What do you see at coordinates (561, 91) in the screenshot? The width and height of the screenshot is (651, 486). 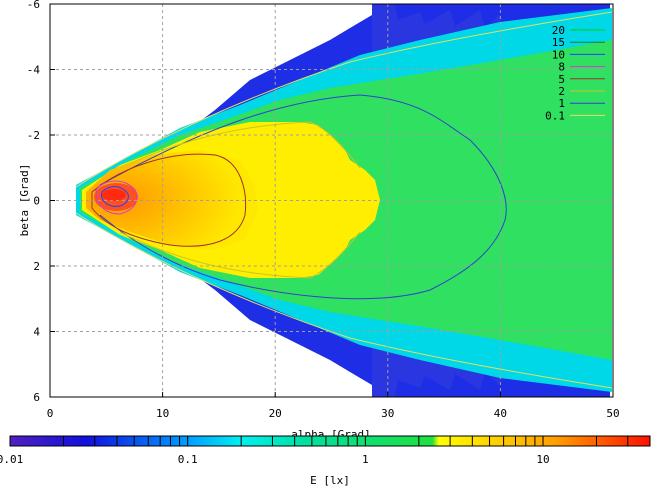 I see `legend-label: 2` at bounding box center [561, 91].